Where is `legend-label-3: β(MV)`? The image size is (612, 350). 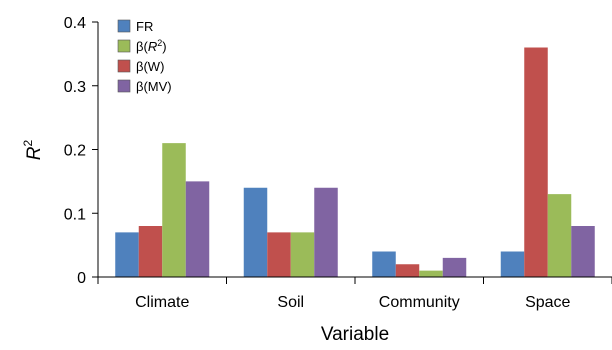
legend-label-3: β(MV) is located at coordinates (154, 86).